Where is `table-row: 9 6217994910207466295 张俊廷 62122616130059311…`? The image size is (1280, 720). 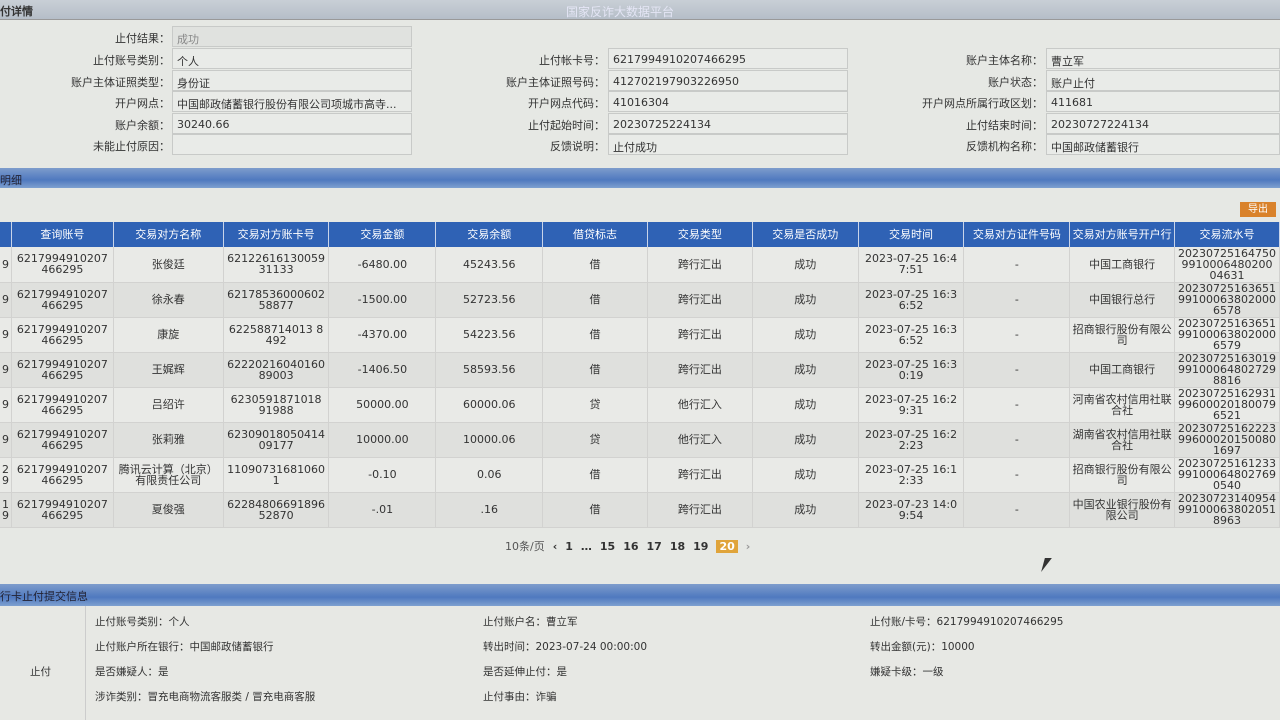
table-row: 9 6217994910207466295 张俊廷 62122616130059311… is located at coordinates (640, 265).